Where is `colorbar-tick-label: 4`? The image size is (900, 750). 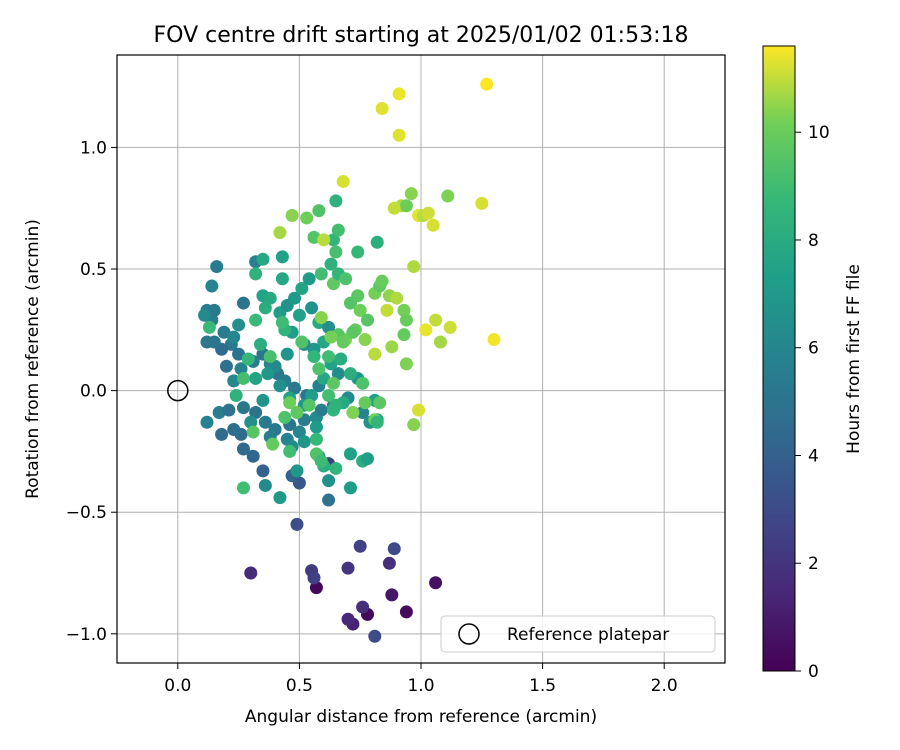 colorbar-tick-label: 4 is located at coordinates (813, 456).